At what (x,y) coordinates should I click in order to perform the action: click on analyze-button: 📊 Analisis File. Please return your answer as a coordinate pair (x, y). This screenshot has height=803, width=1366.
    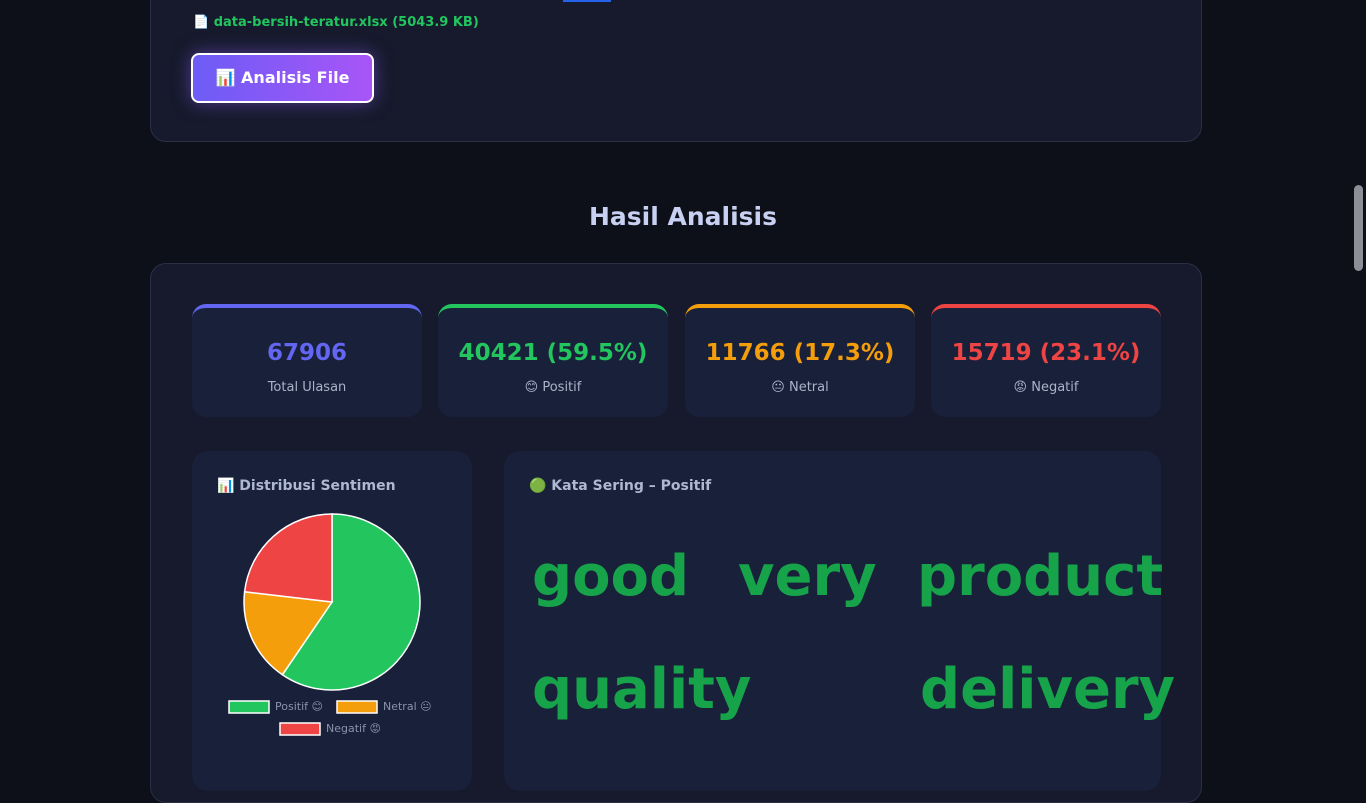
    Looking at the image, I should click on (282, 78).